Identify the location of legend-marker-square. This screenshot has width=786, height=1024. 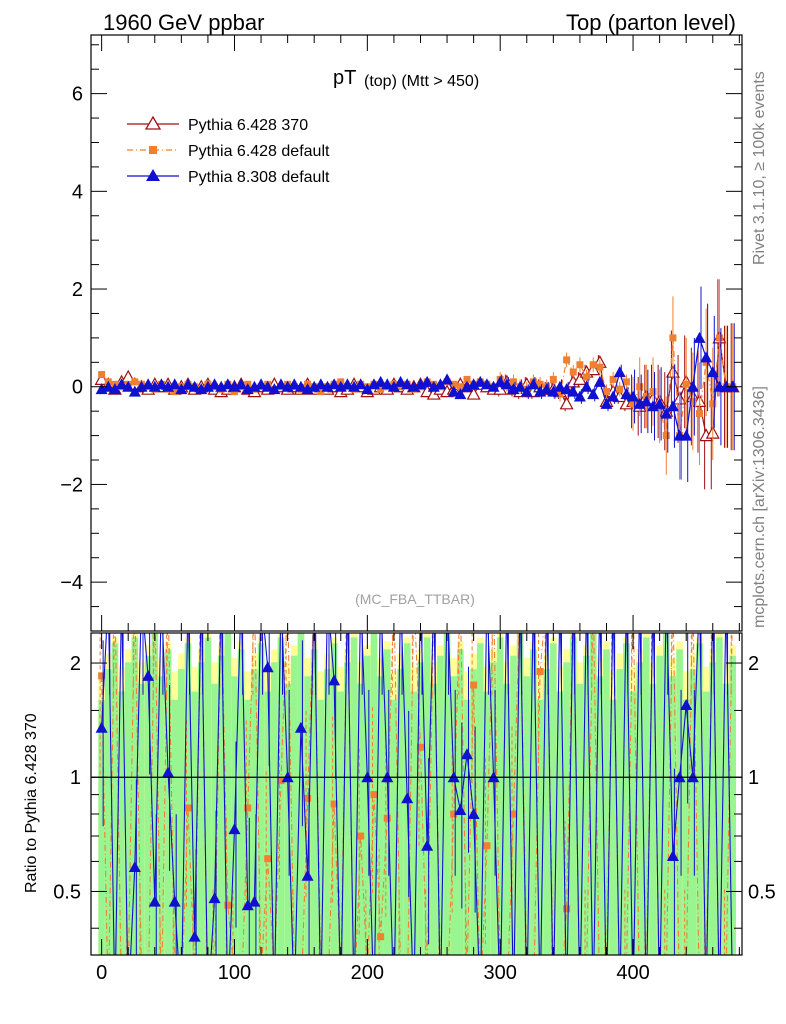
(153, 150).